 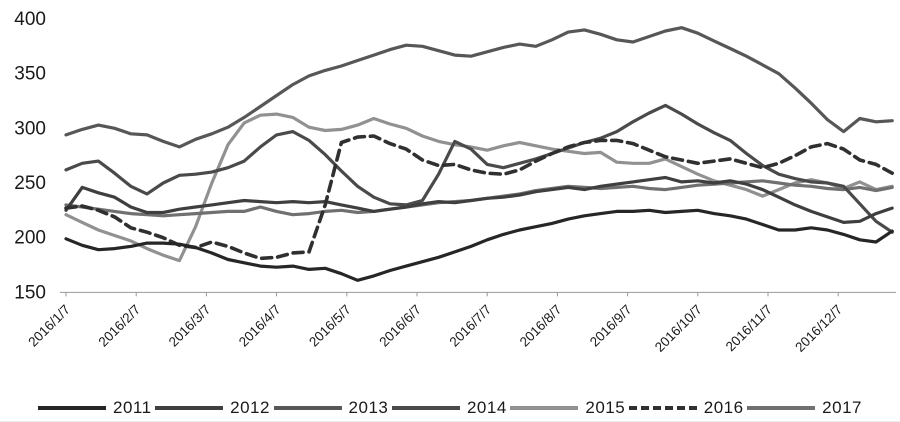 What do you see at coordinates (49, 326) in the screenshot?
I see `x-axis-tick-label: 2016/1/7` at bounding box center [49, 326].